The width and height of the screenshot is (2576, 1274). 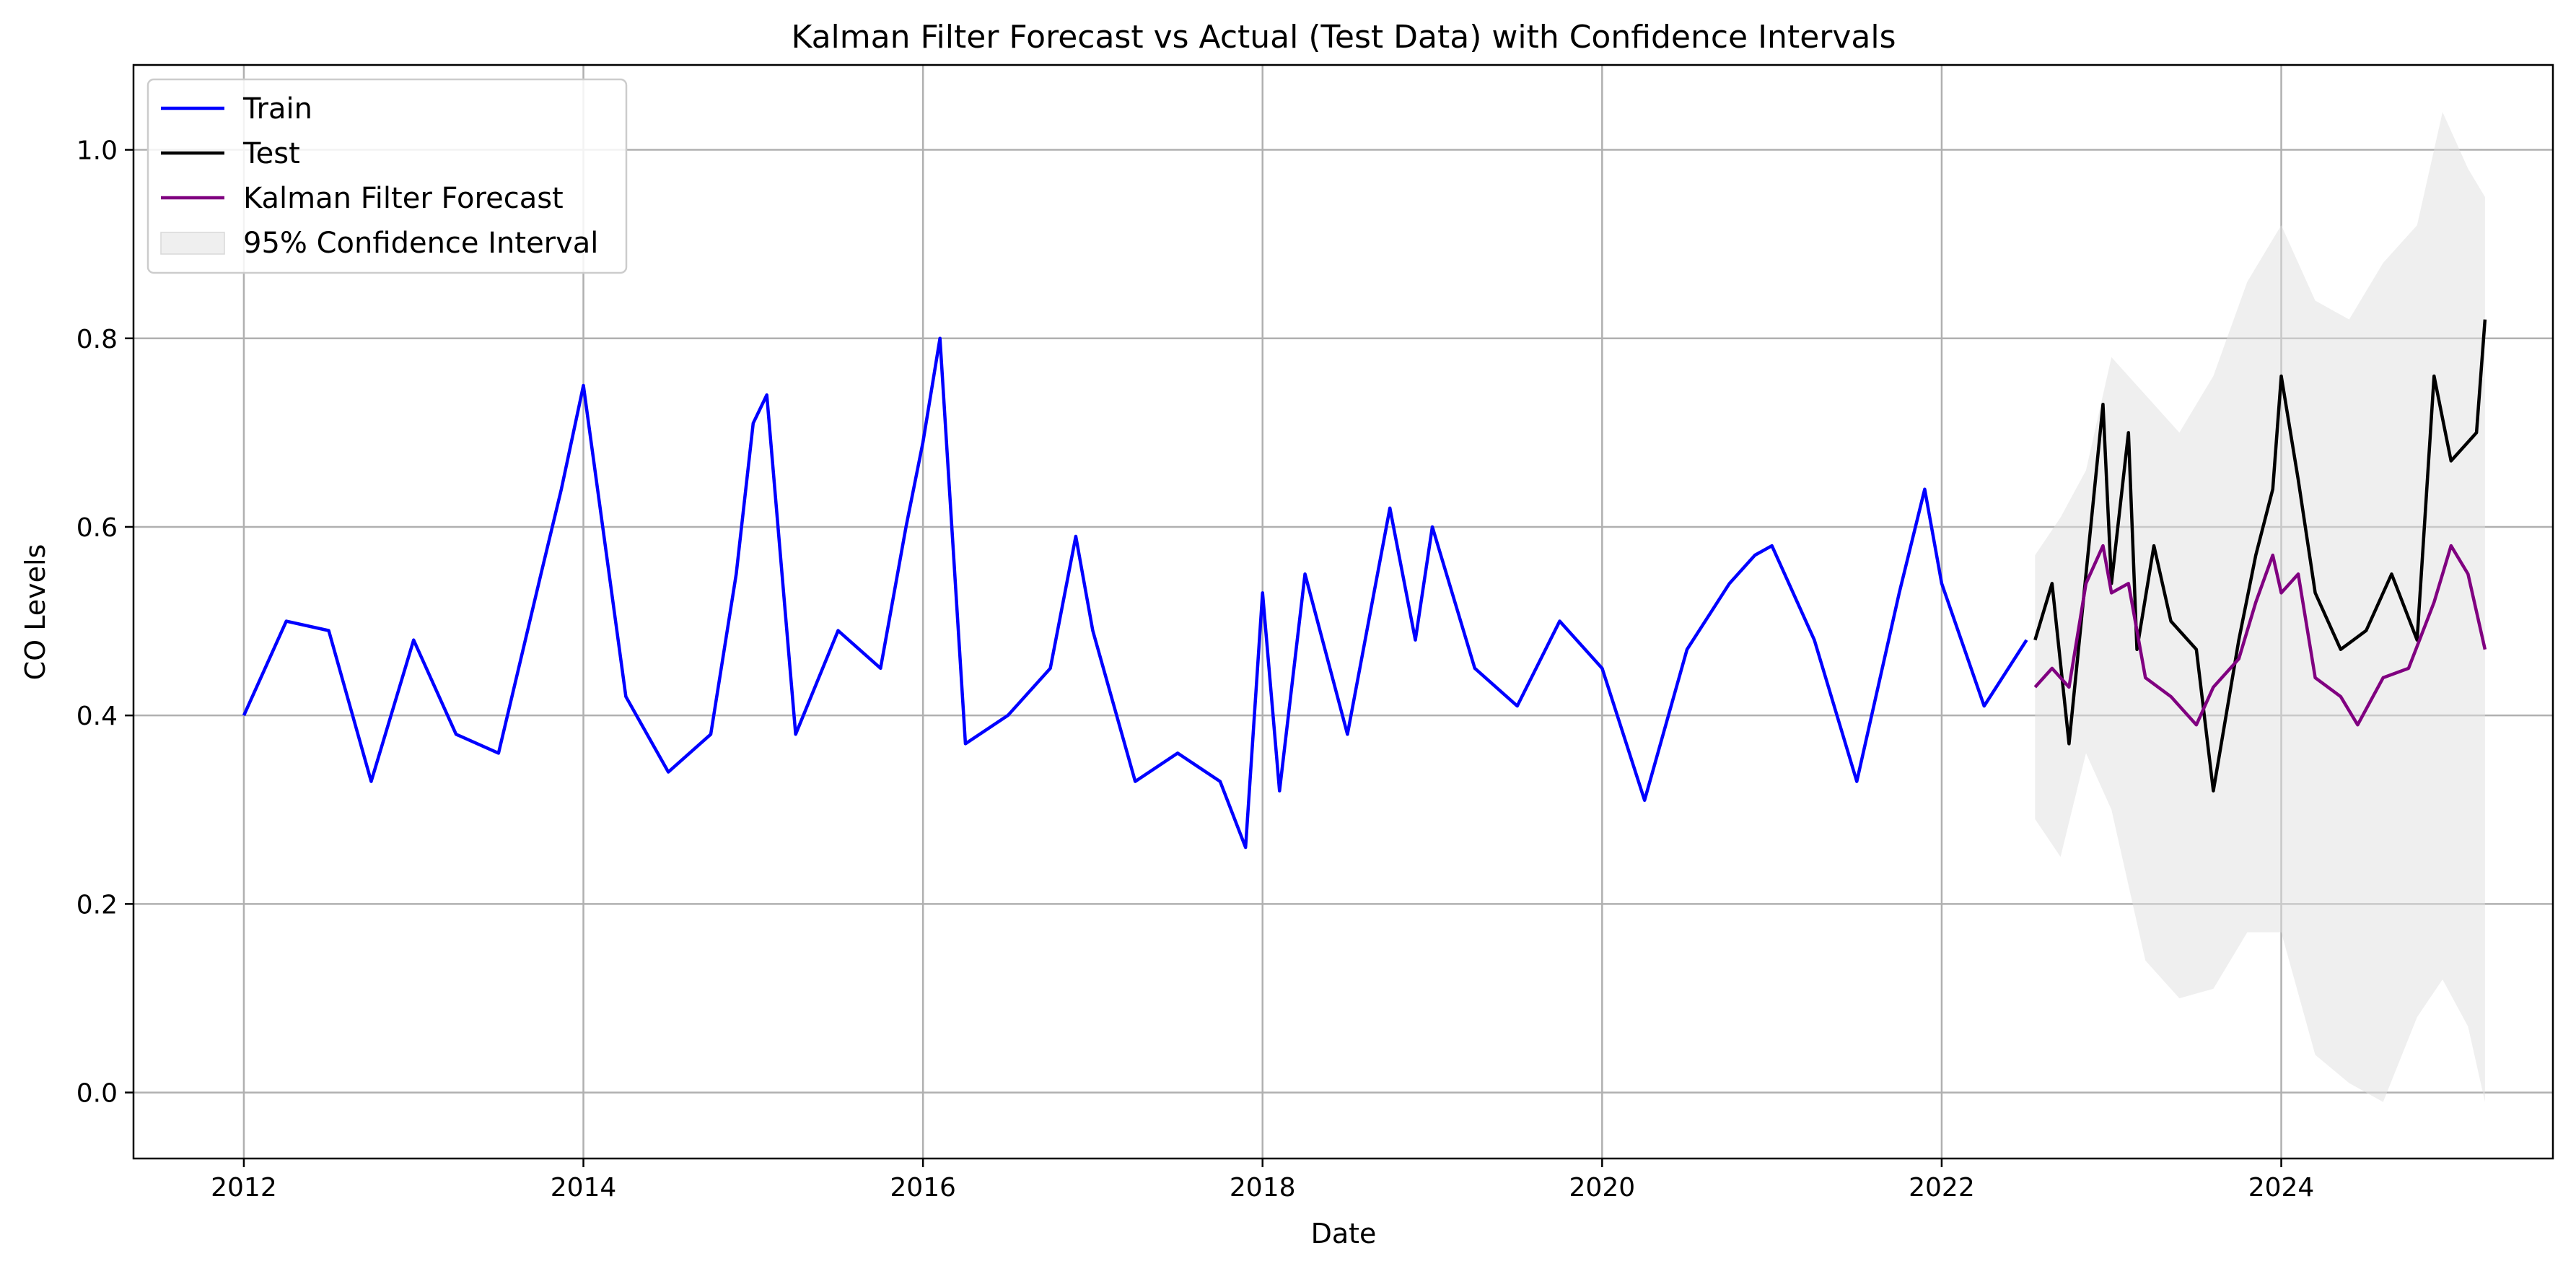 I want to click on x-tick-label: 2016, so click(x=923, y=1188).